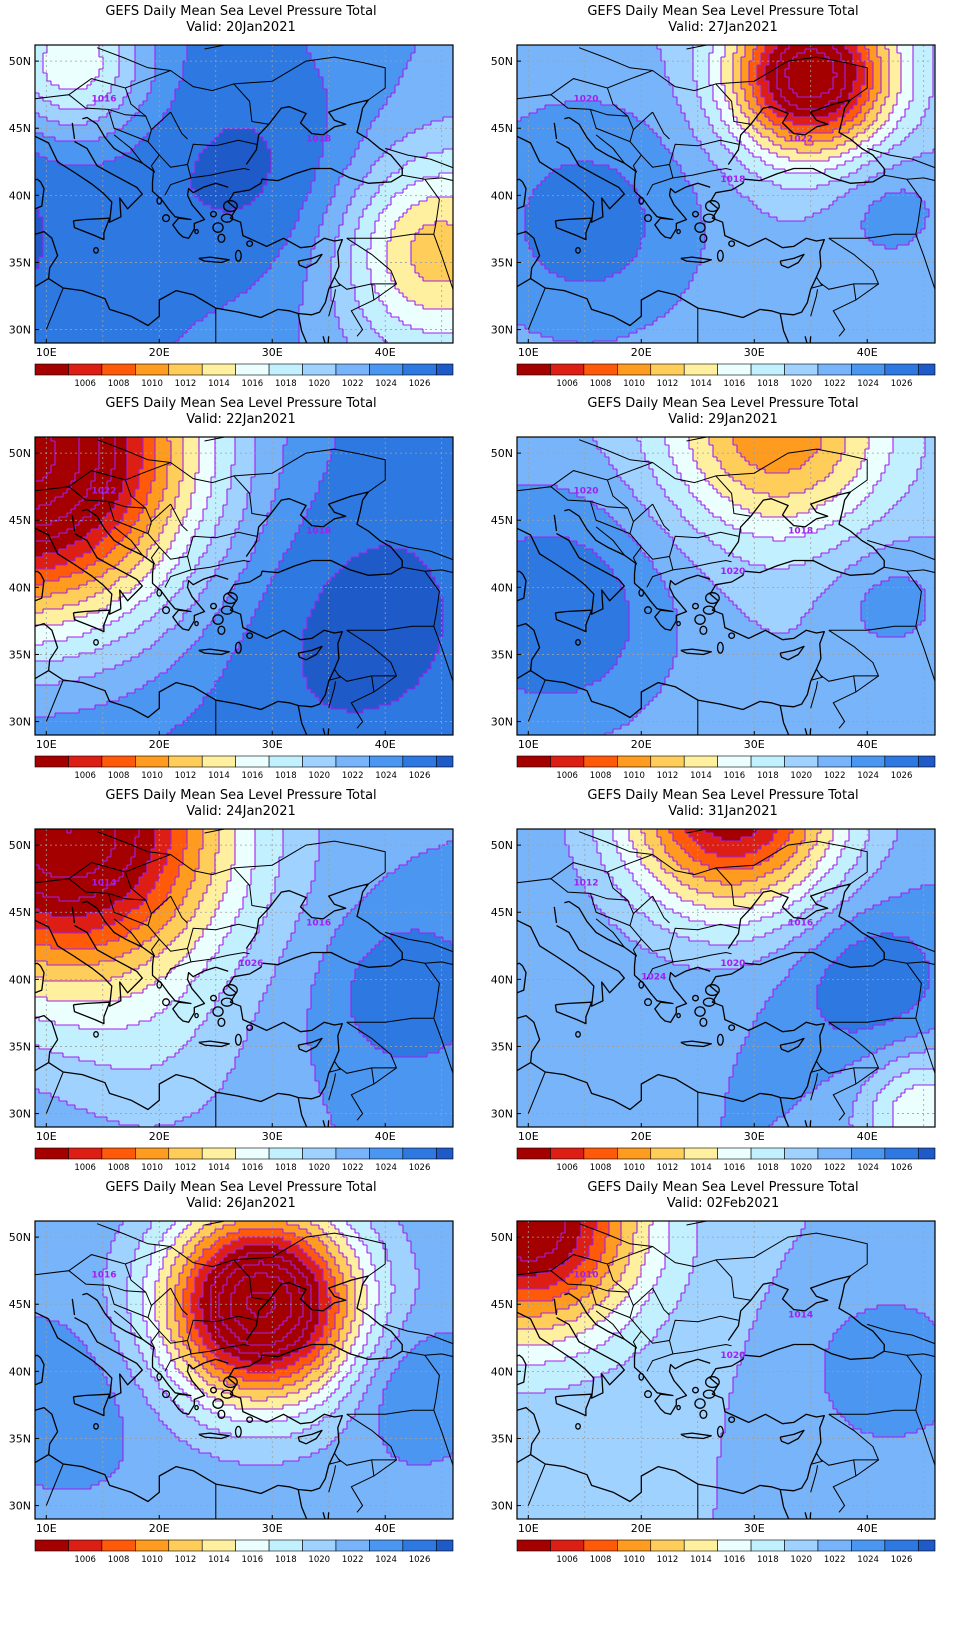 Image resolution: width=964 pixels, height=1640 pixels. I want to click on isobar-label: 1022, so click(103, 491).